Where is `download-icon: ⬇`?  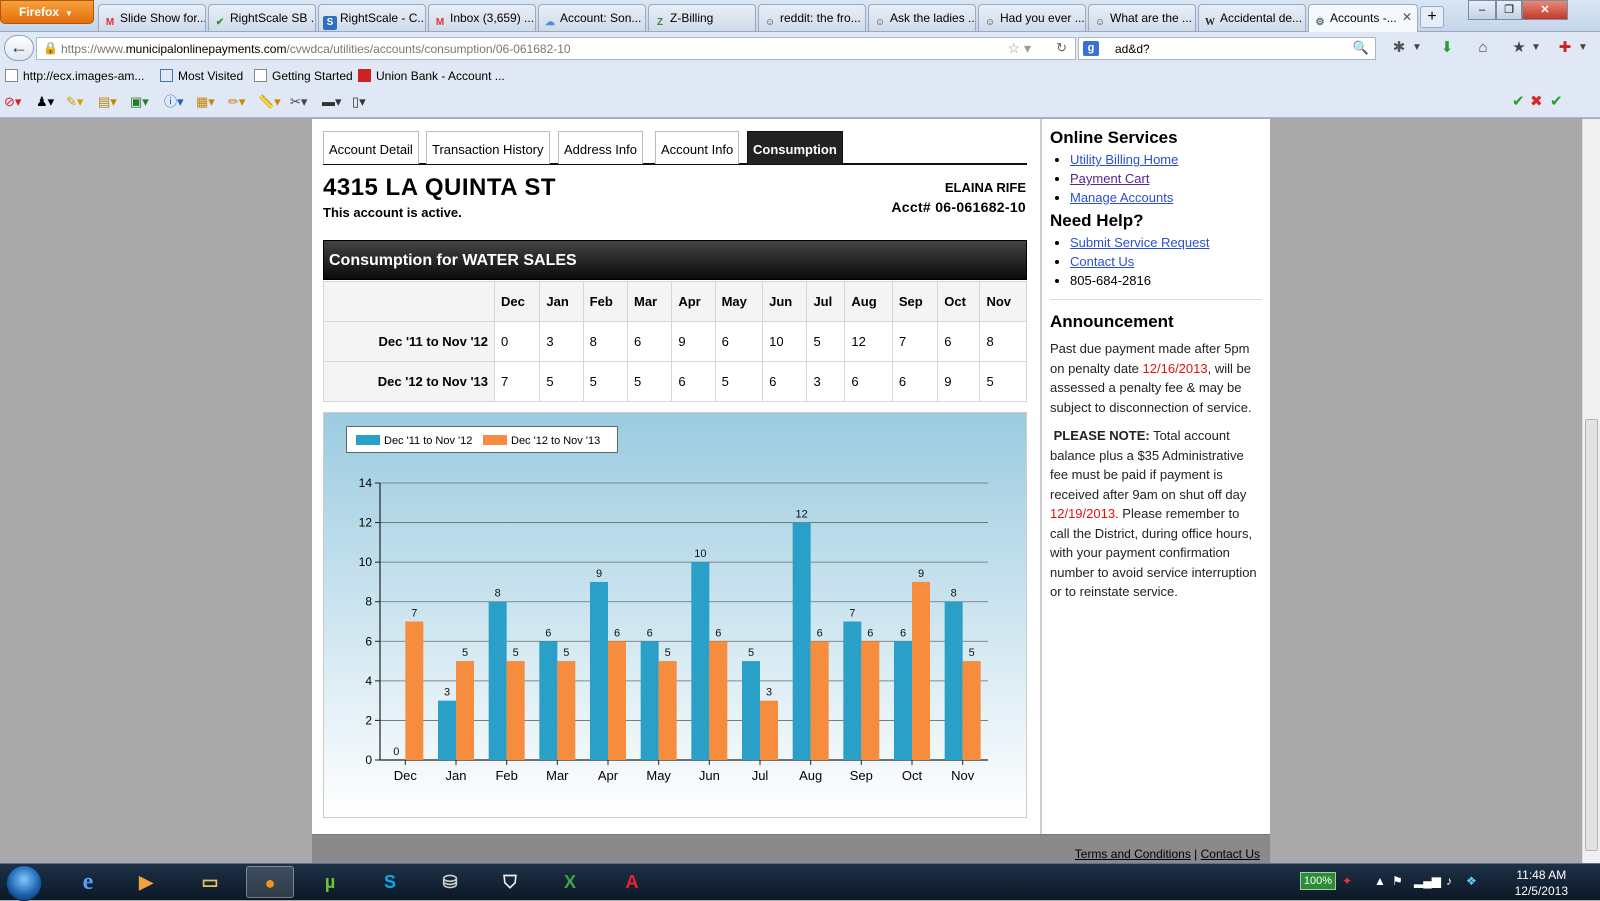
download-icon: ⬇ is located at coordinates (1447, 47).